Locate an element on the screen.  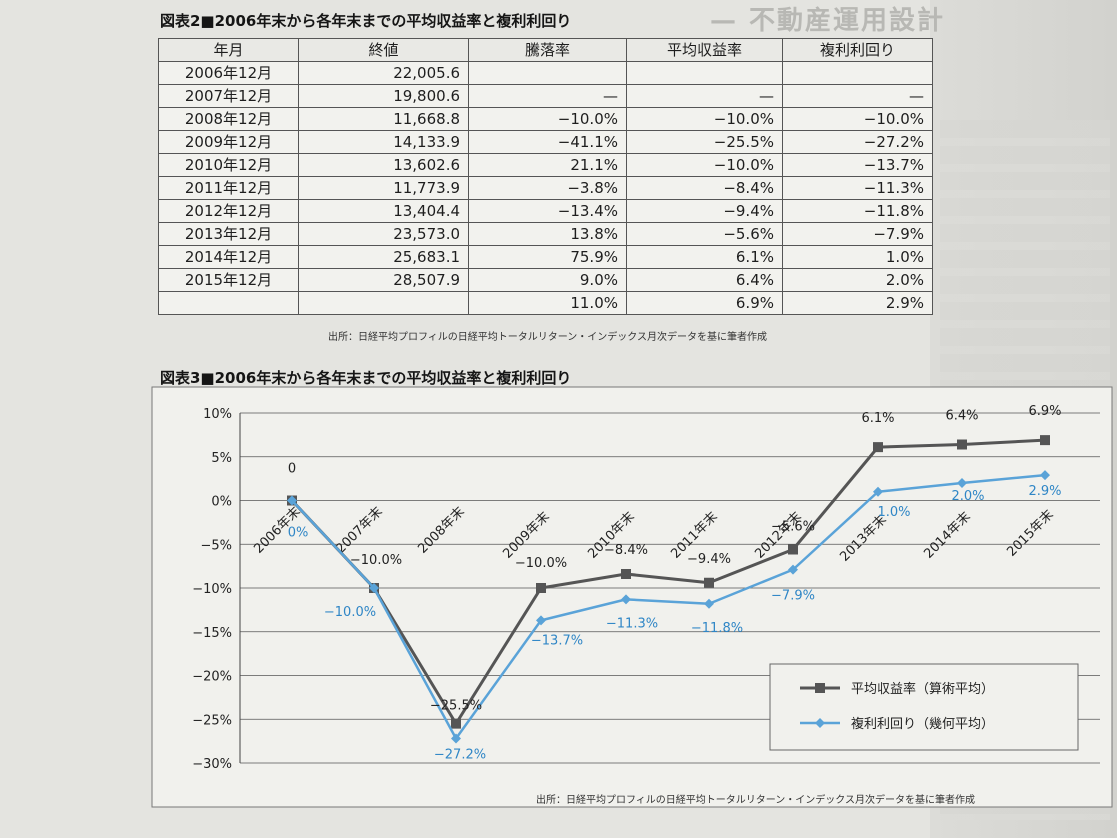
background-section-header: — 不動産運用設計 is located at coordinates (828, 21).